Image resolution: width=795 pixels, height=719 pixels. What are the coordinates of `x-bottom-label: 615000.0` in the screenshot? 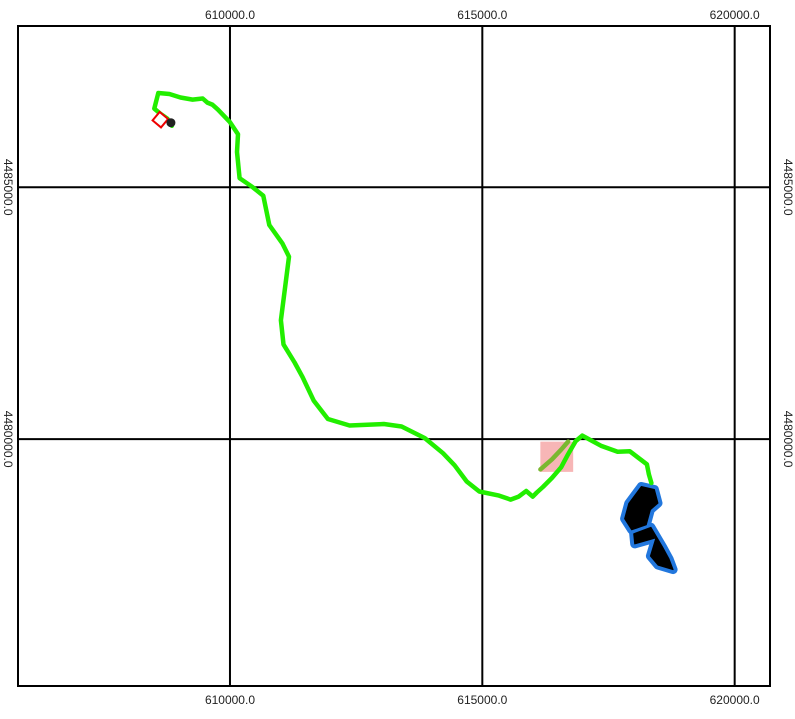 It's located at (482, 700).